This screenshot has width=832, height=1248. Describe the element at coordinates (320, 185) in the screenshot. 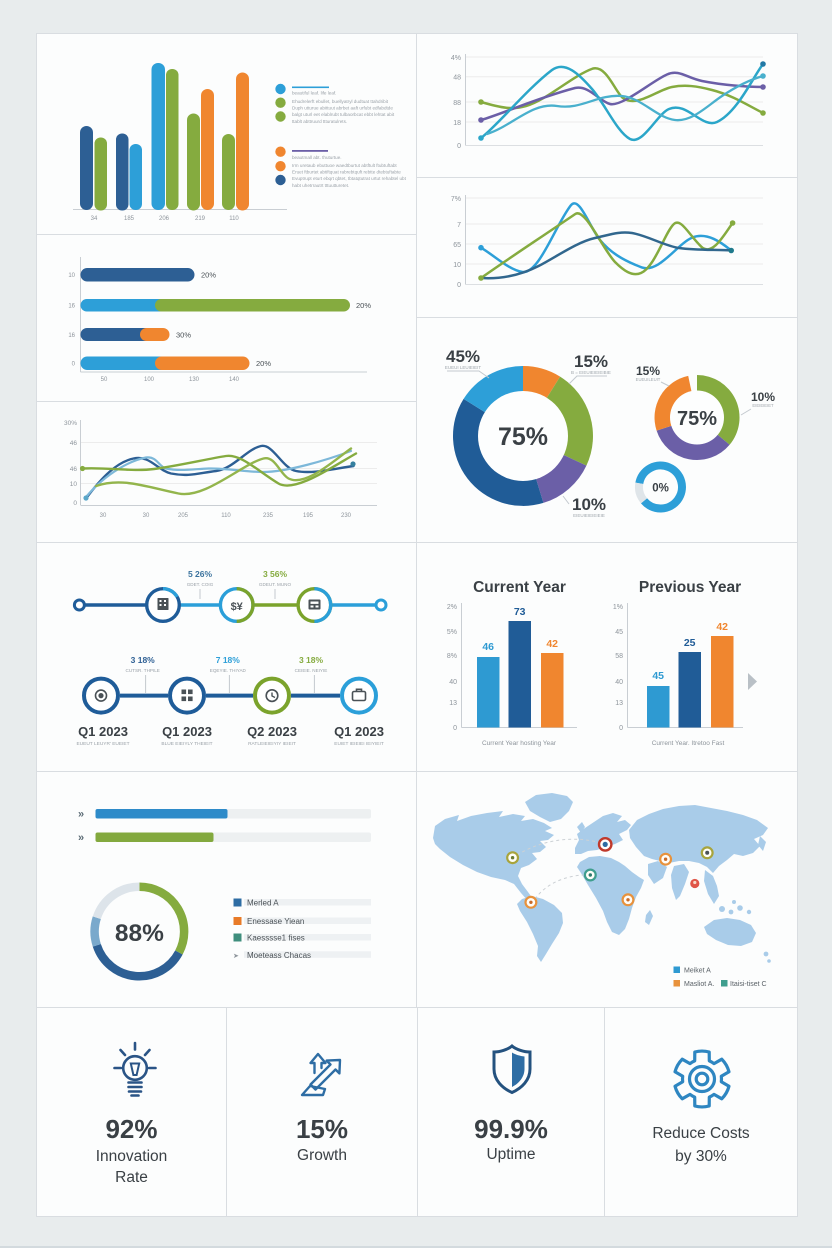

I see `svg-text:habt uhetrrautrt tttuutturetet: habt uhetrrautrt tttuutturetet.` at that location.